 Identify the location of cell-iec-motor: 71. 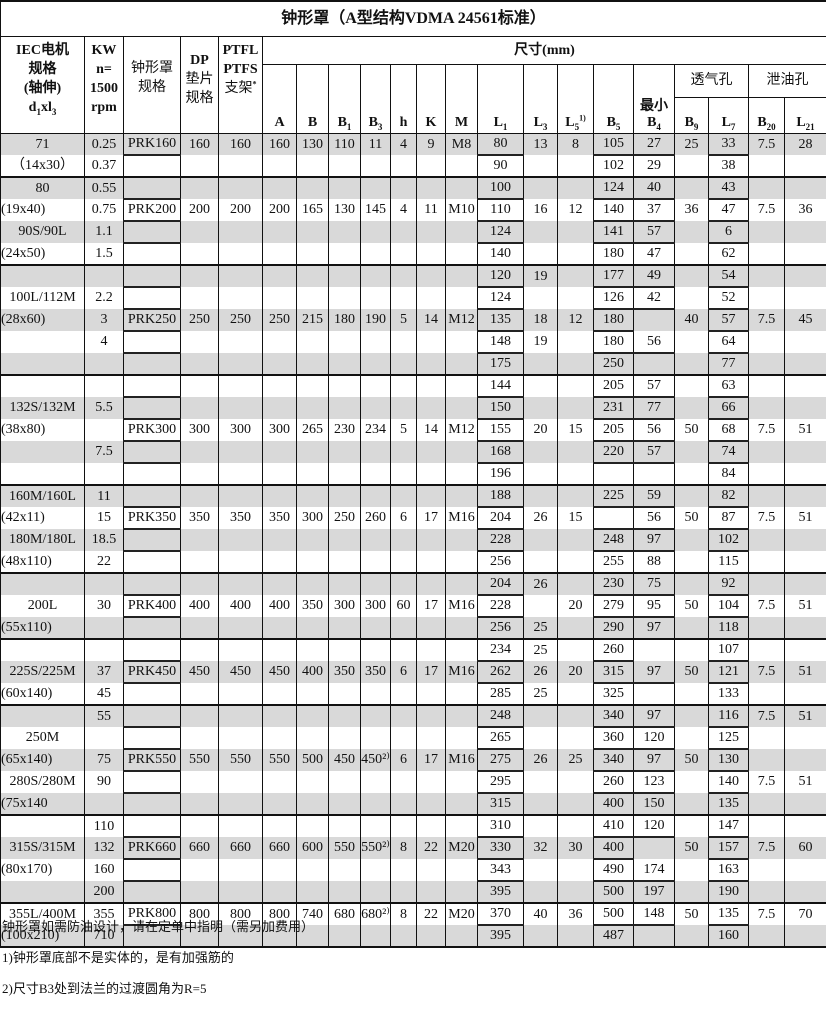
(43, 145).